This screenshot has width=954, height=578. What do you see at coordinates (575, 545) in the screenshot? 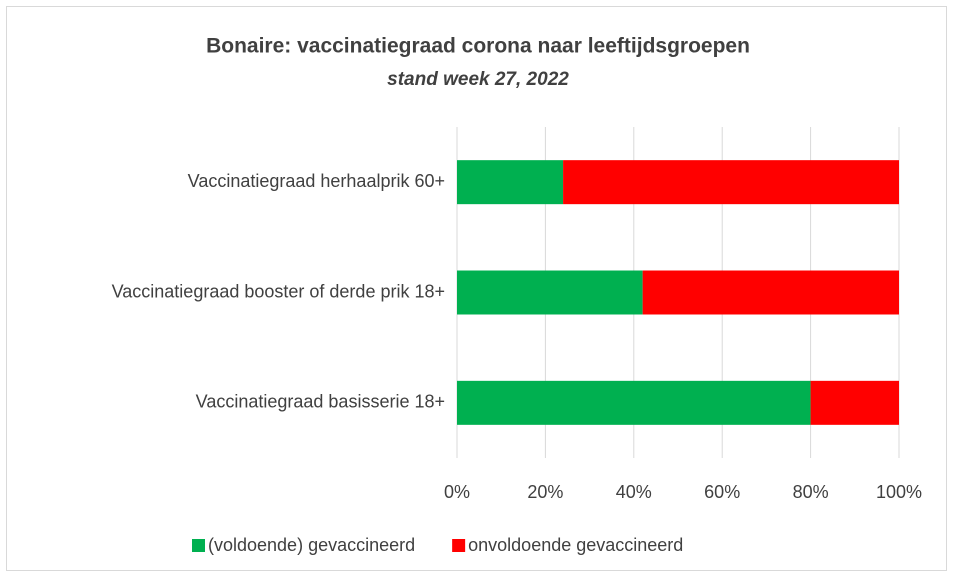
I see `legend-label: onvoldoende gevaccineerd` at bounding box center [575, 545].